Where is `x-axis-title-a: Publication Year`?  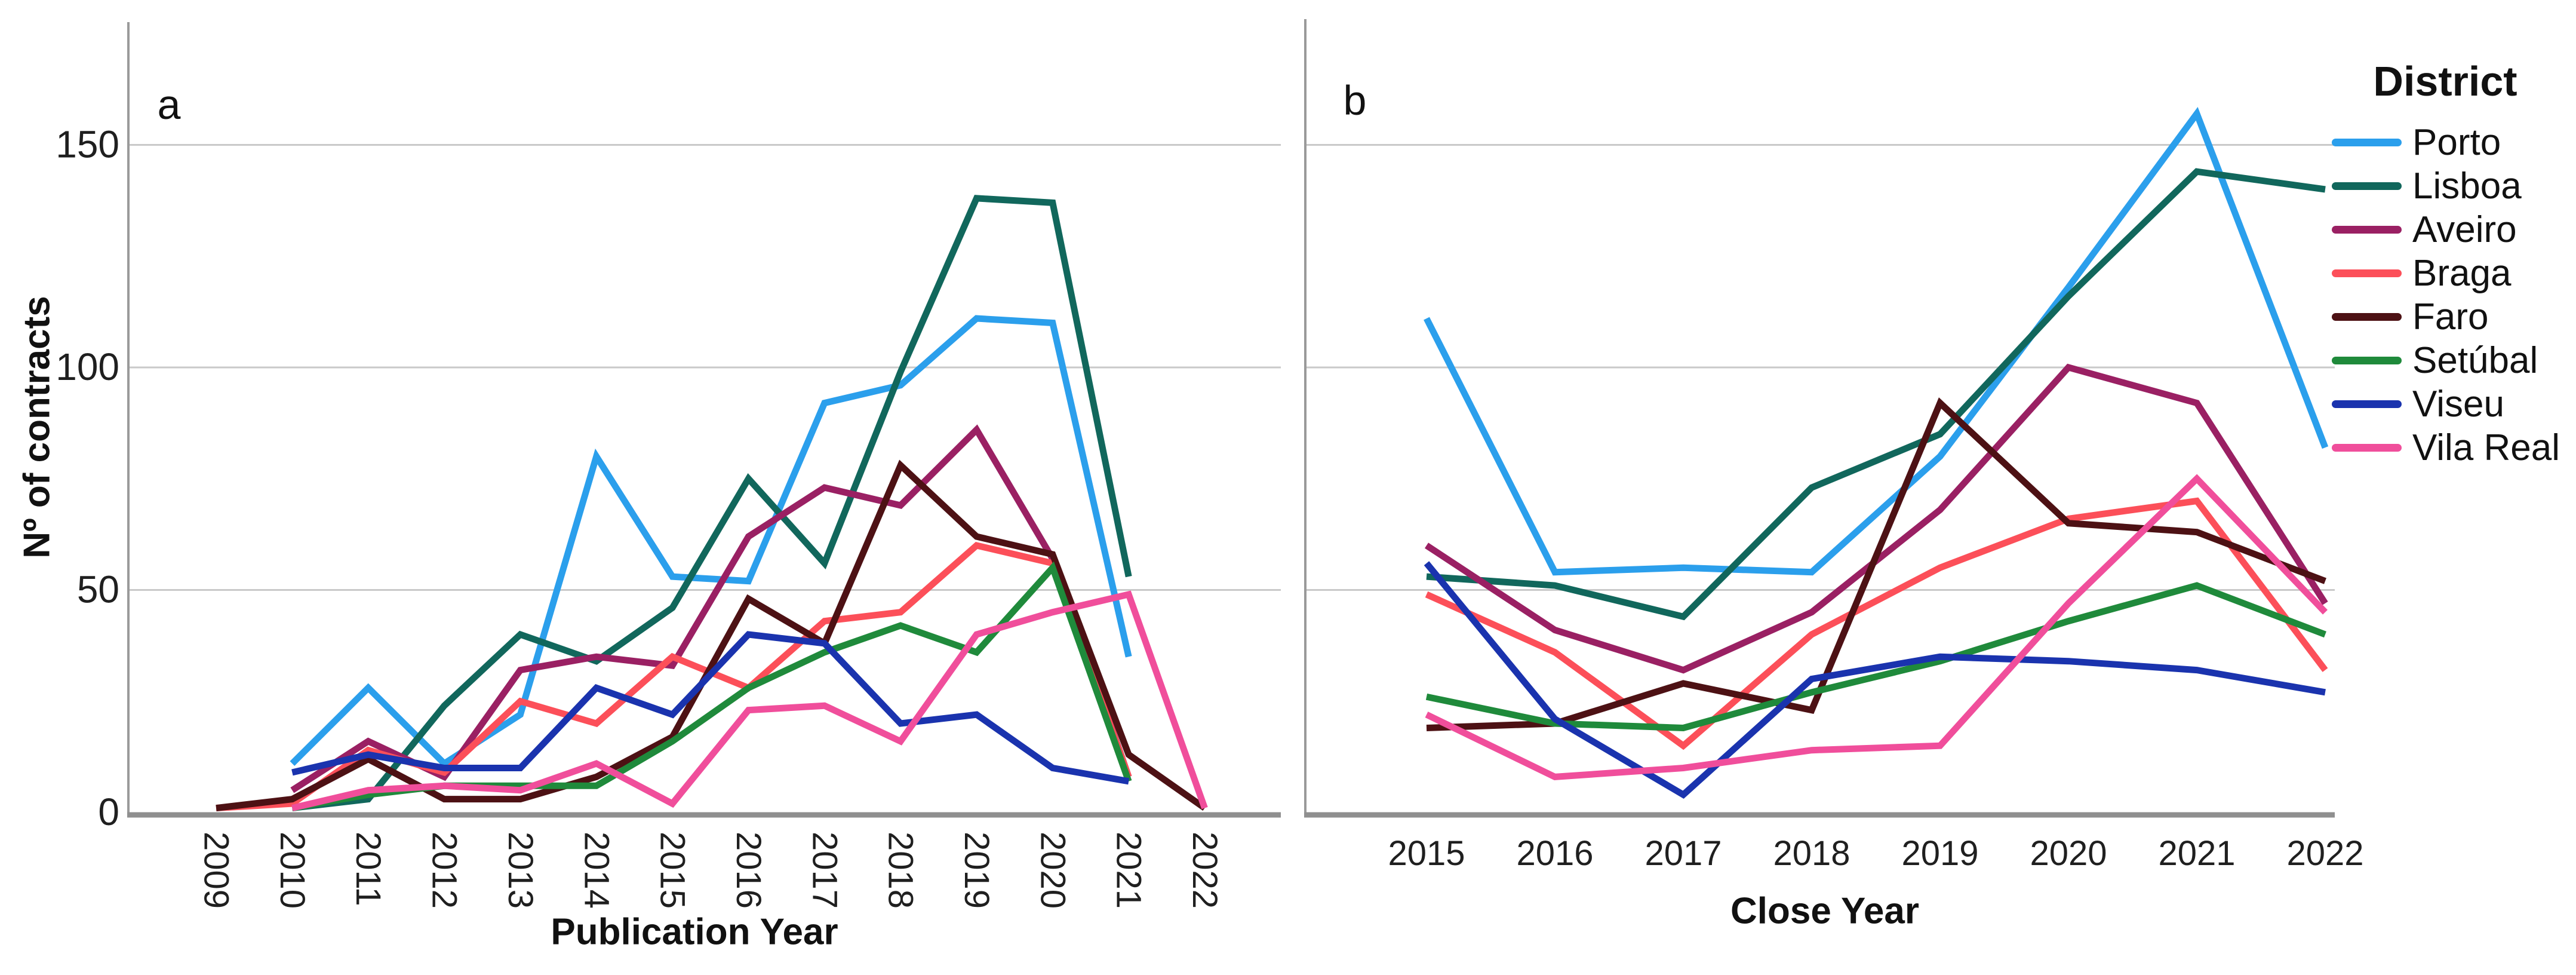
x-axis-title-a: Publication Year is located at coordinates (694, 932).